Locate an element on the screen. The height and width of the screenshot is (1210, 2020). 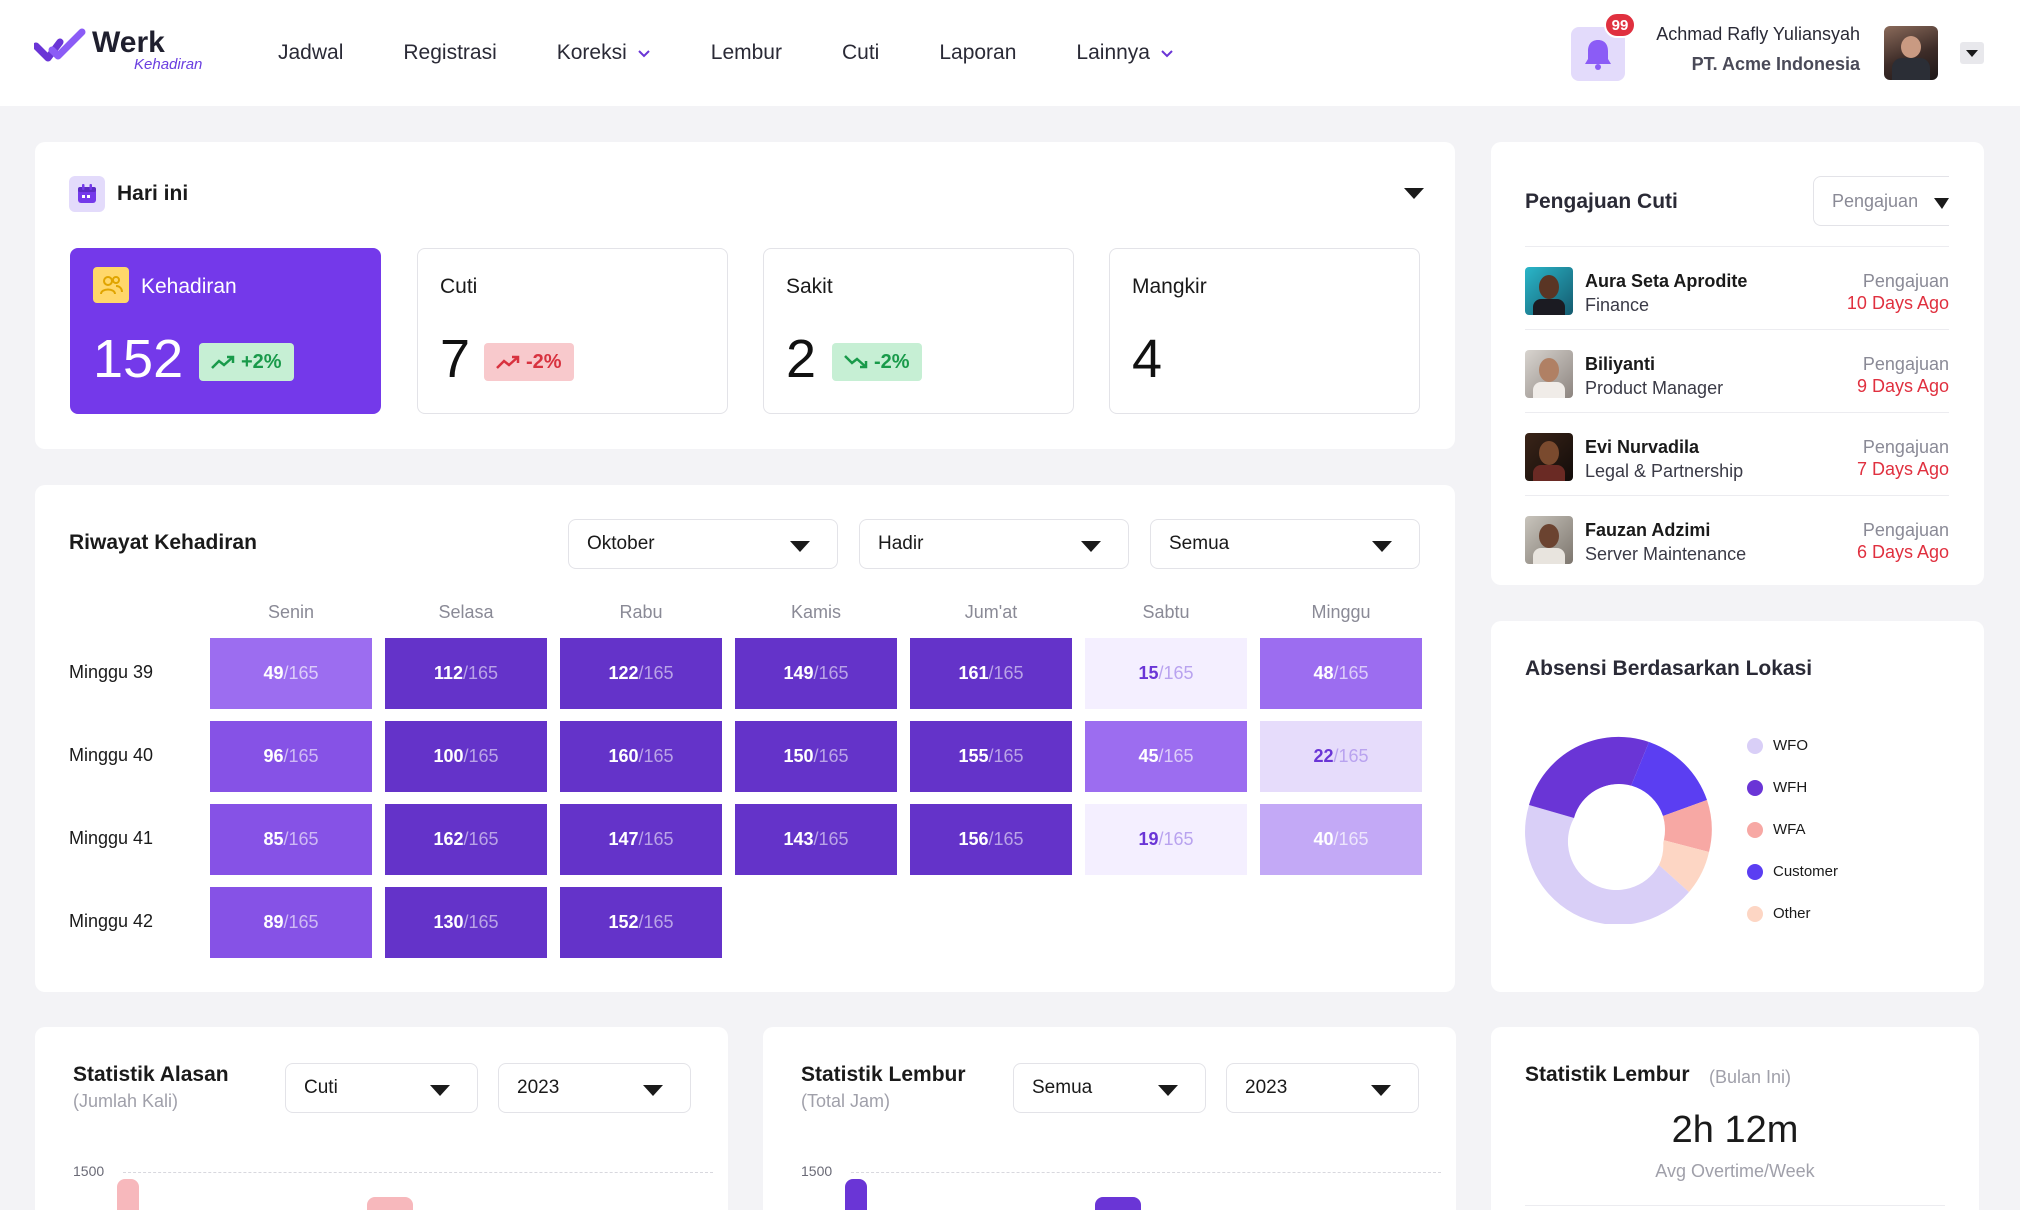
stat-card-sakit: Sakit 2 -2% is located at coordinates (918, 331).